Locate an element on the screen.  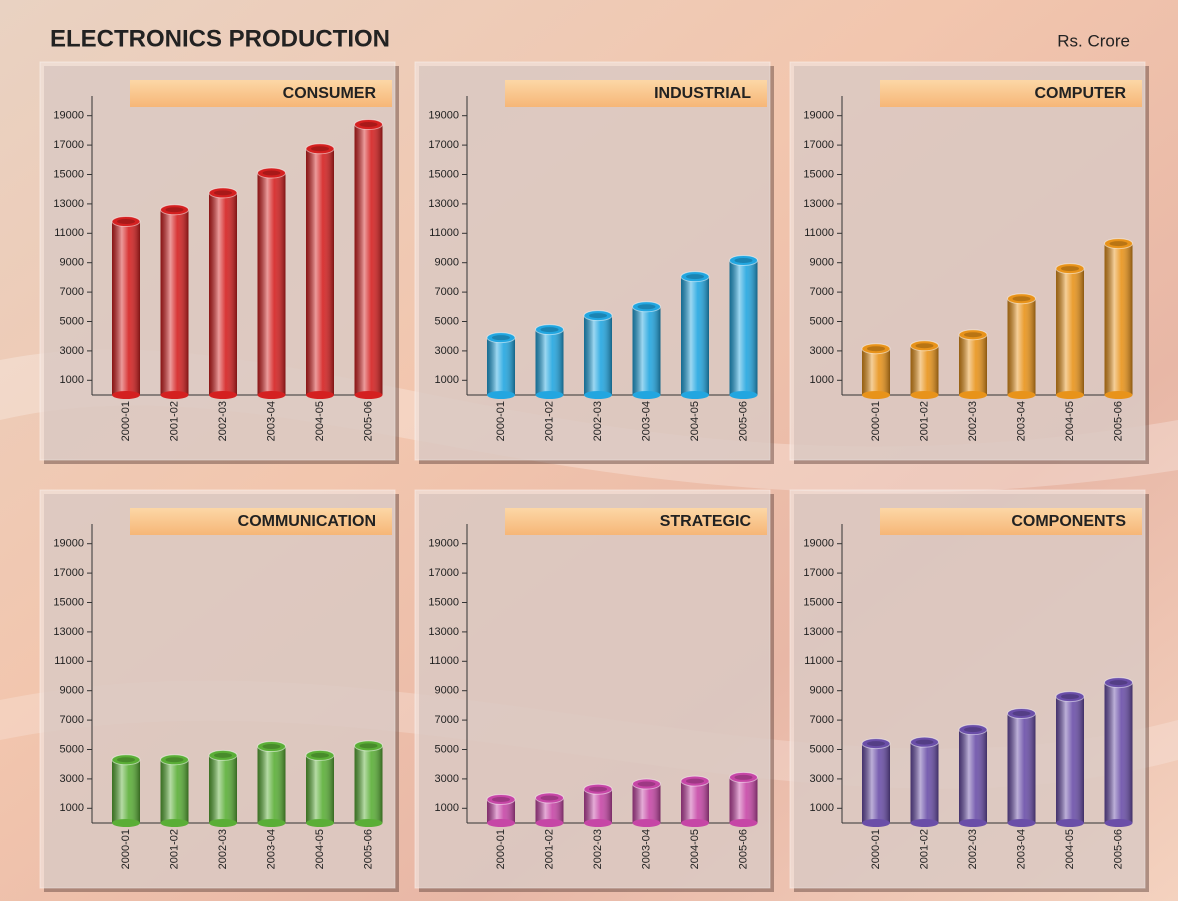
y-tick-label: 15000 is located at coordinates (818, 602).